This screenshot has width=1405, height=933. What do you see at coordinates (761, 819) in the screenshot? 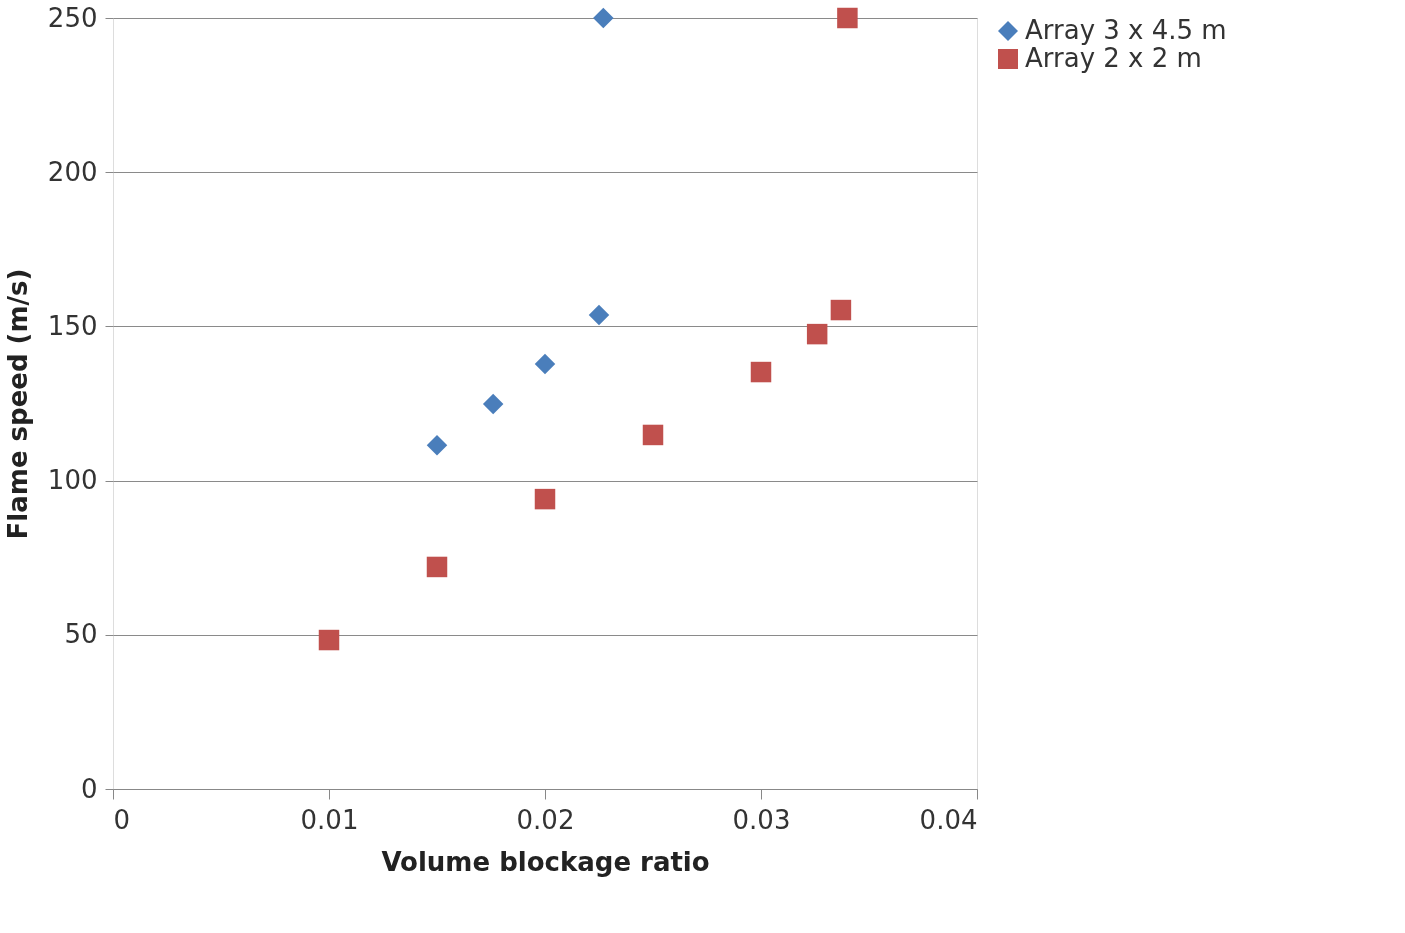
I see `x-tick-label: 0.03` at bounding box center [761, 819].